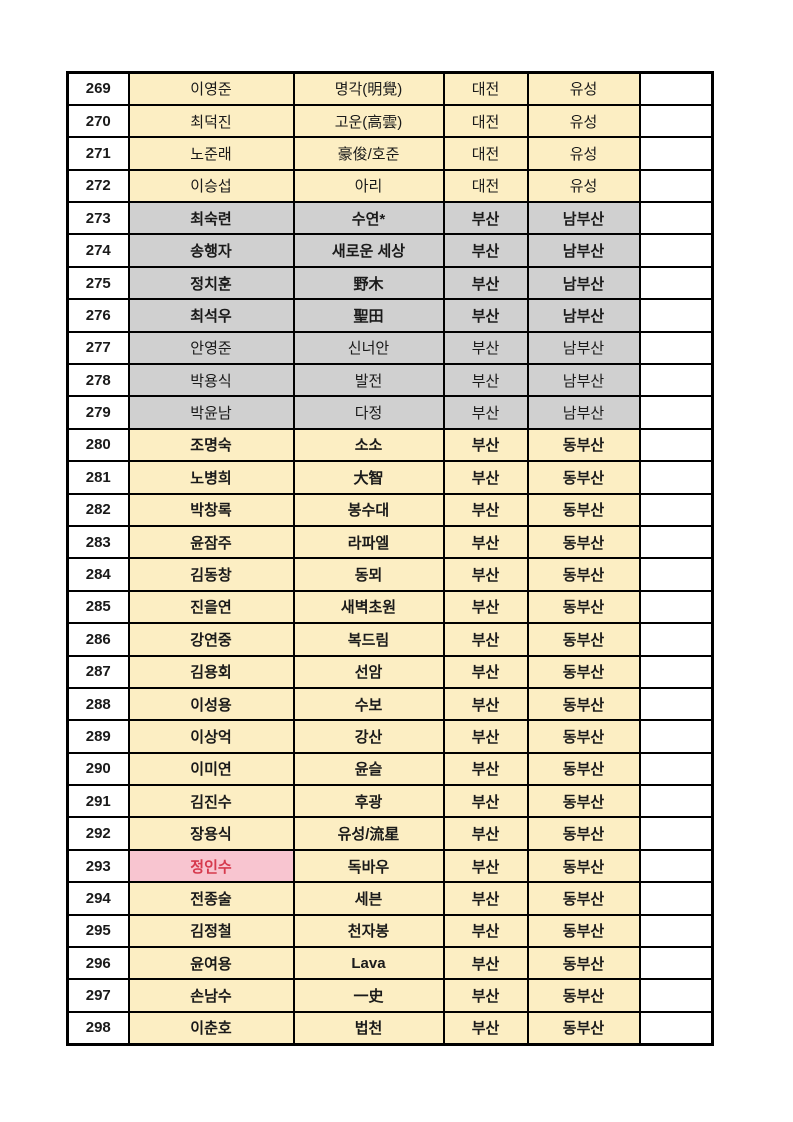  I want to click on nickname-cell: 윤슬, so click(368, 769).